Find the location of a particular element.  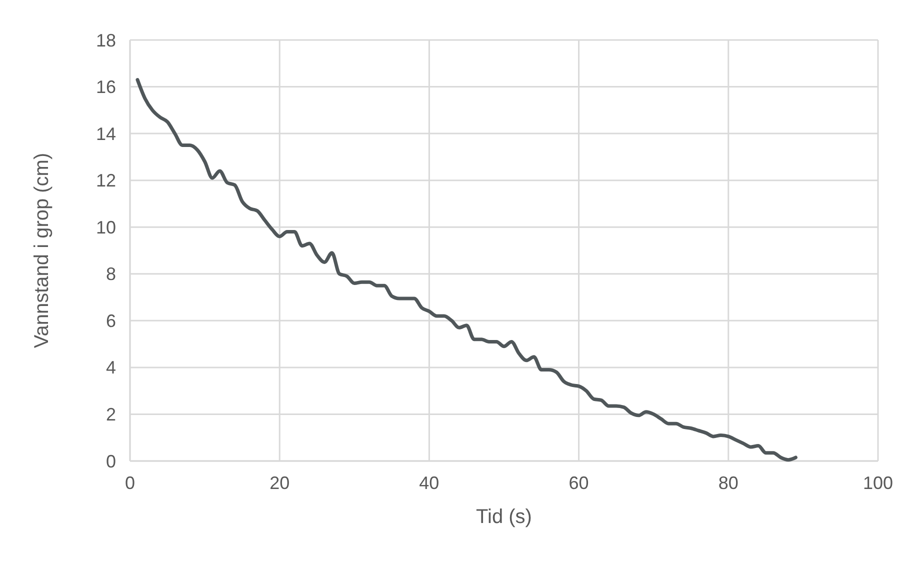

x-tick-label: 0 is located at coordinates (130, 483).